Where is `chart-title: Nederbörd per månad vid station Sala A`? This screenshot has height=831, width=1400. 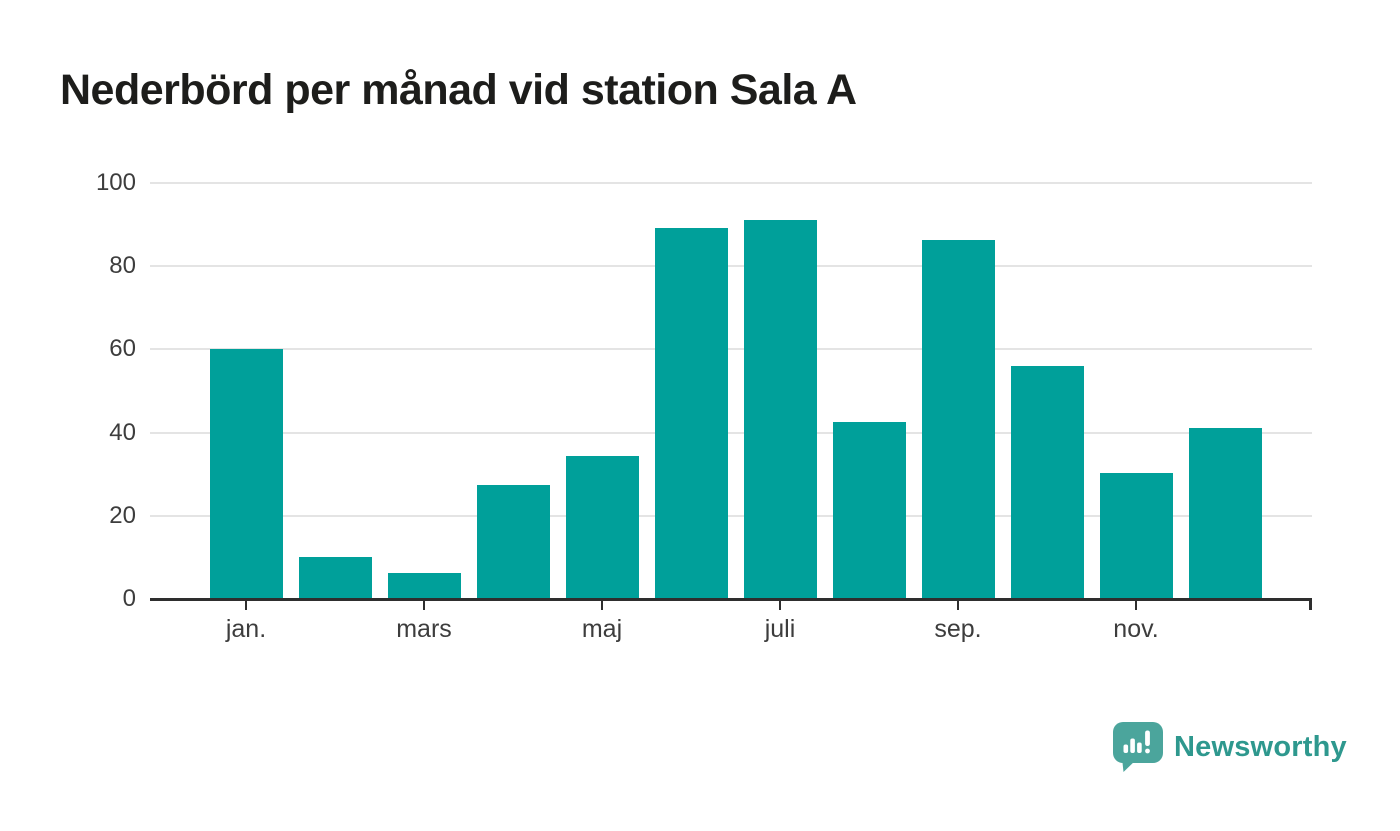 chart-title: Nederbörd per månad vid station Sala A is located at coordinates (458, 90).